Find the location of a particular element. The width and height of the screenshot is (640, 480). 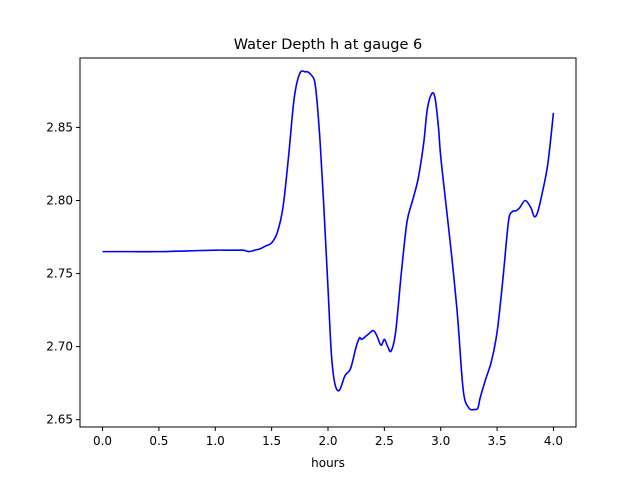

x-axis: 0.0 0.5 1.0 1.5 2.0 2.5 3.0 3.5 4.0 is located at coordinates (328, 437).